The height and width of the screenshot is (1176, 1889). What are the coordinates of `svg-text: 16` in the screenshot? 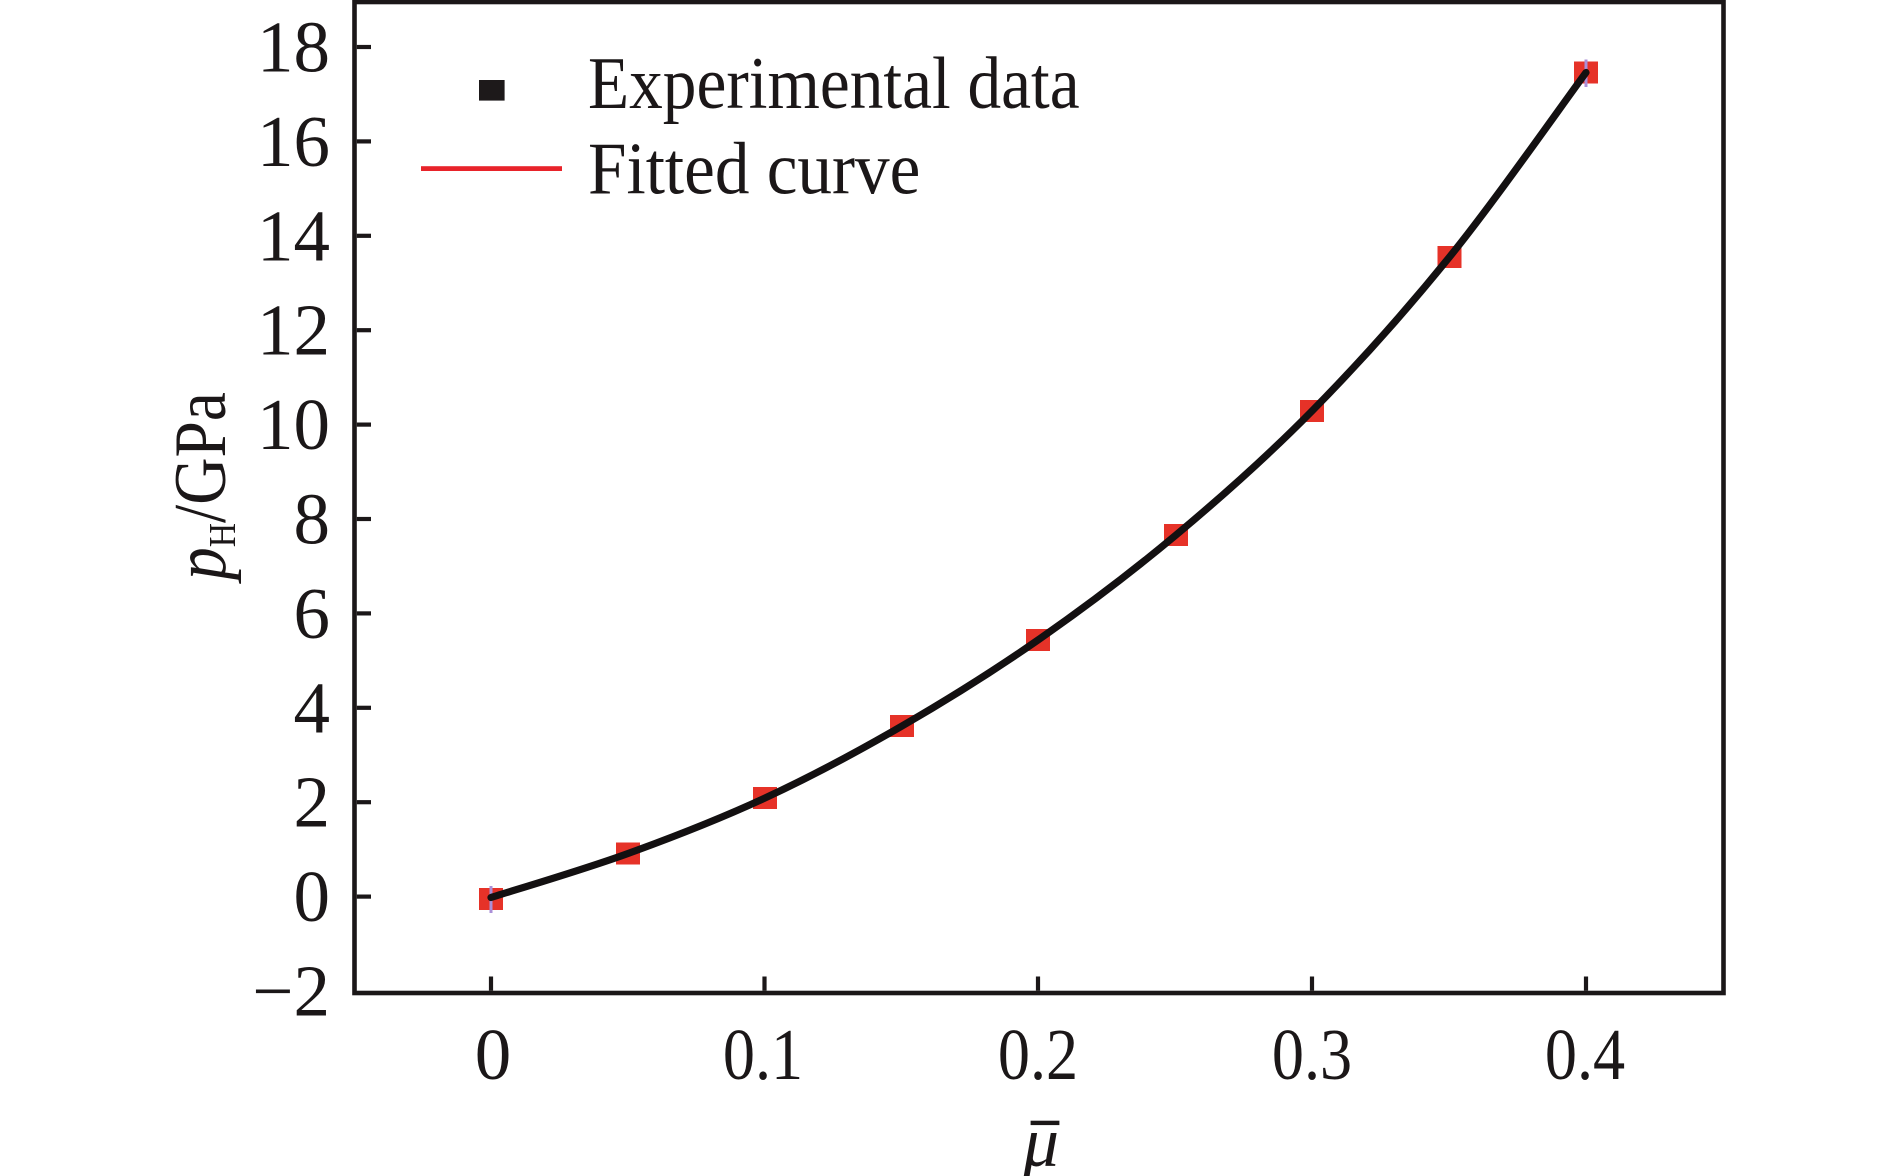 It's located at (293, 141).